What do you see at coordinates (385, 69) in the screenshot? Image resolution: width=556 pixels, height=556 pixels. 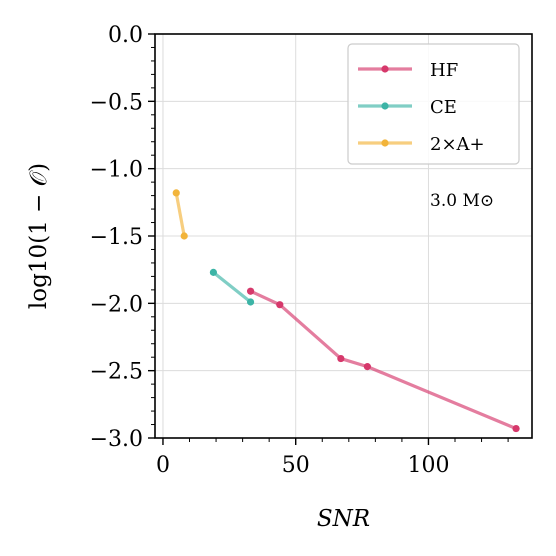 I see `legend-marker-hf` at bounding box center [385, 69].